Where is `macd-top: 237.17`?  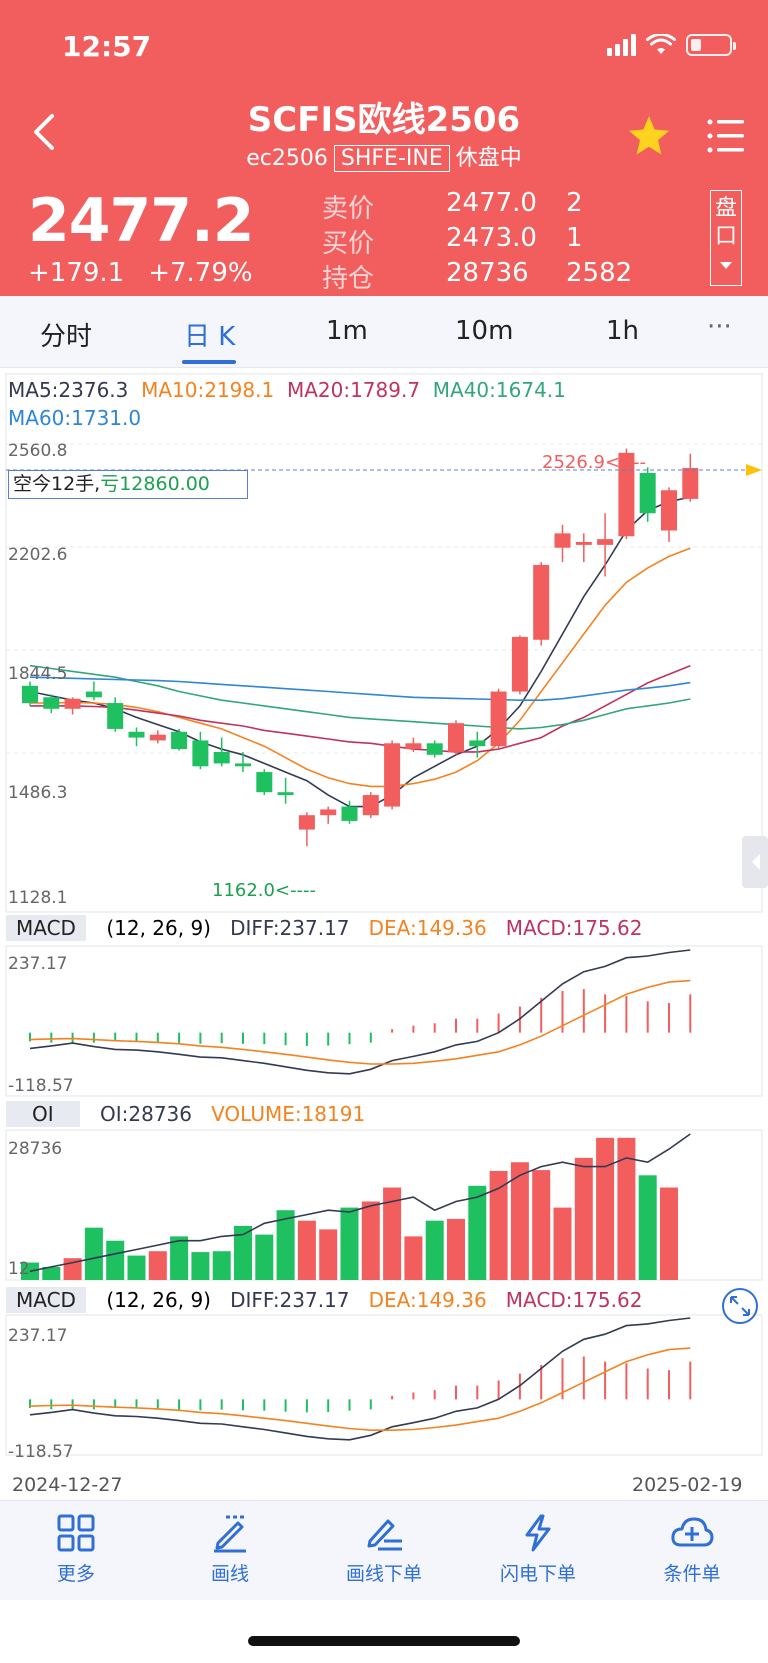
macd-top: 237.17 is located at coordinates (38, 964).